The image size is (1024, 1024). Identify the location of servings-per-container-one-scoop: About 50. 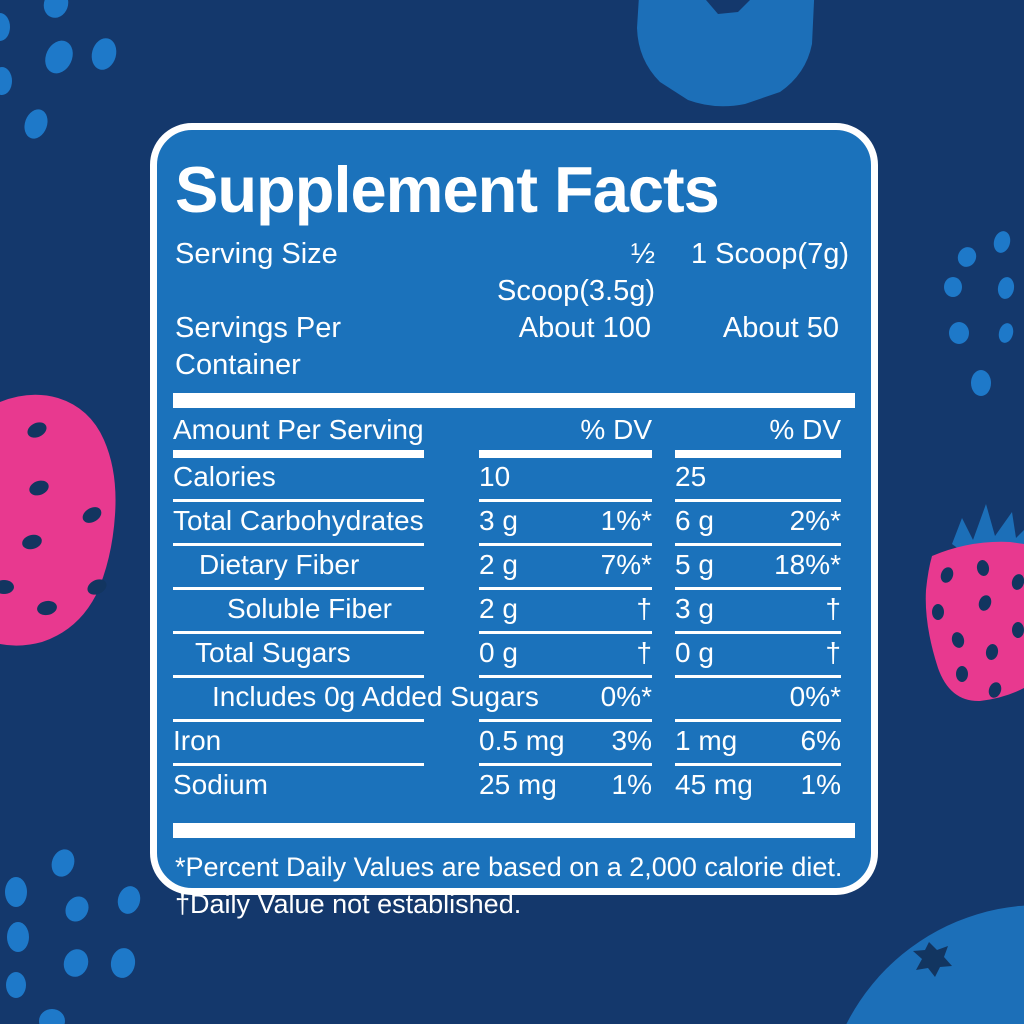
(780, 328).